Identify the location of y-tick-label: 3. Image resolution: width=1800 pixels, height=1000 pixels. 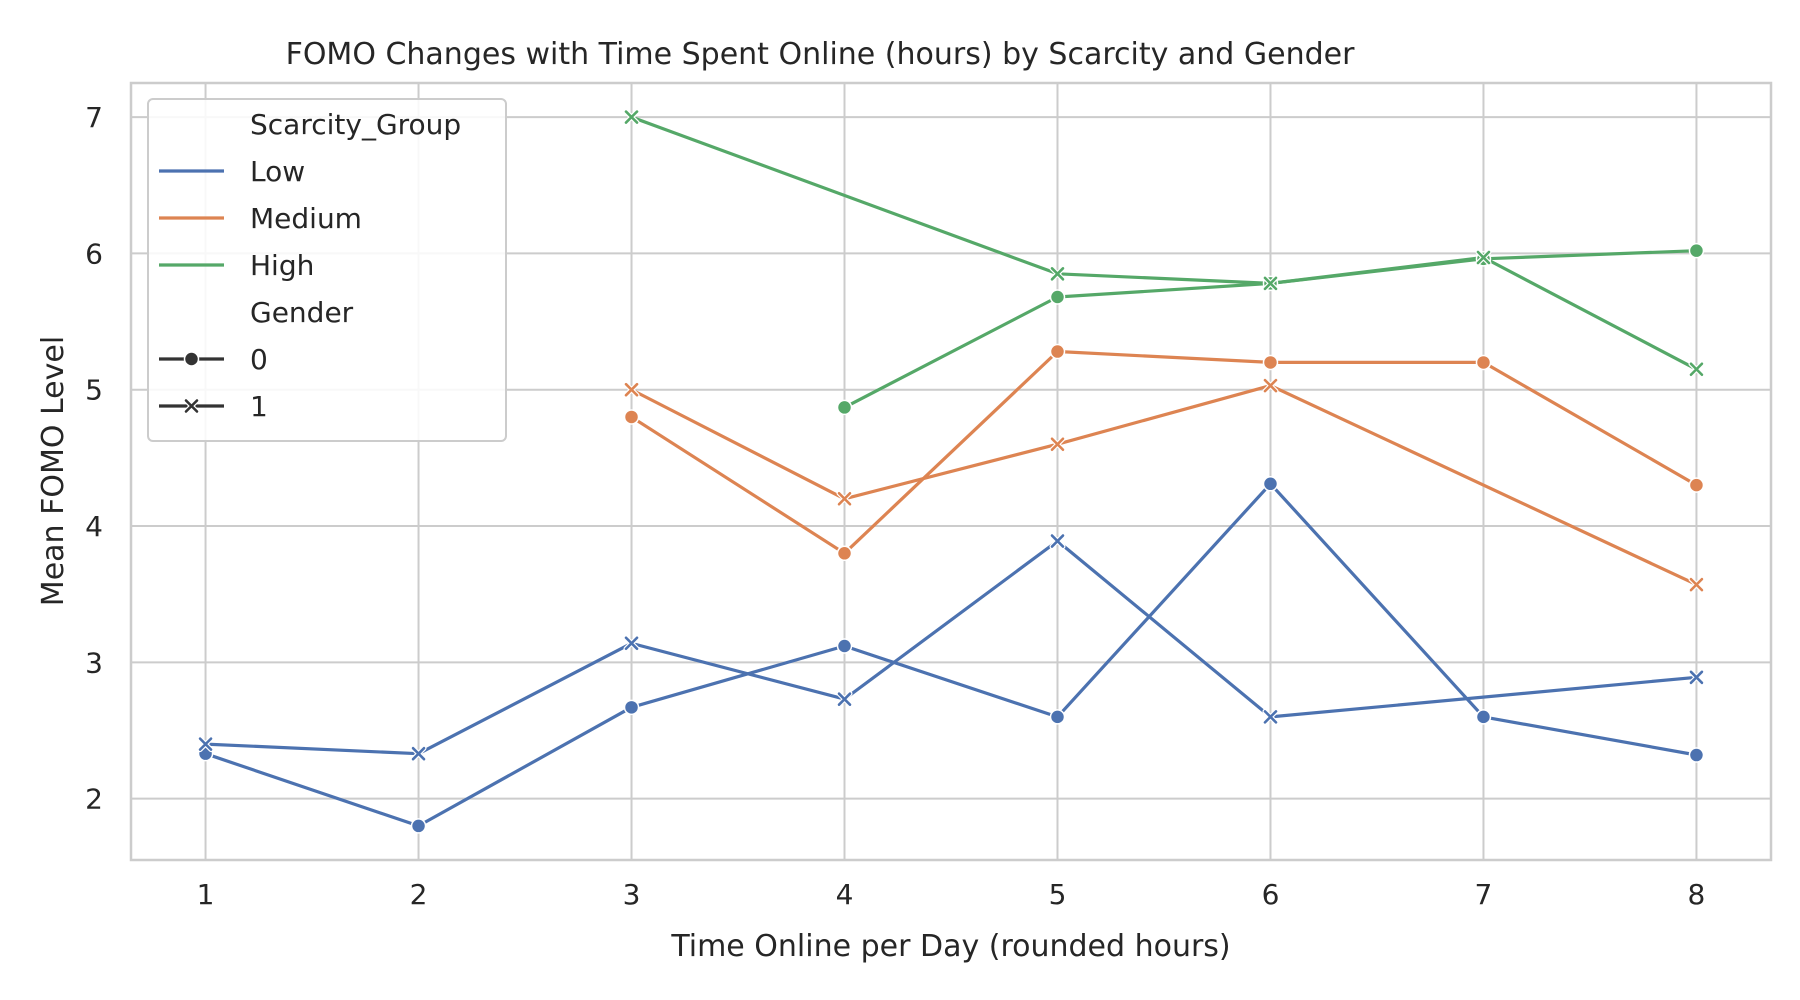
(94, 662).